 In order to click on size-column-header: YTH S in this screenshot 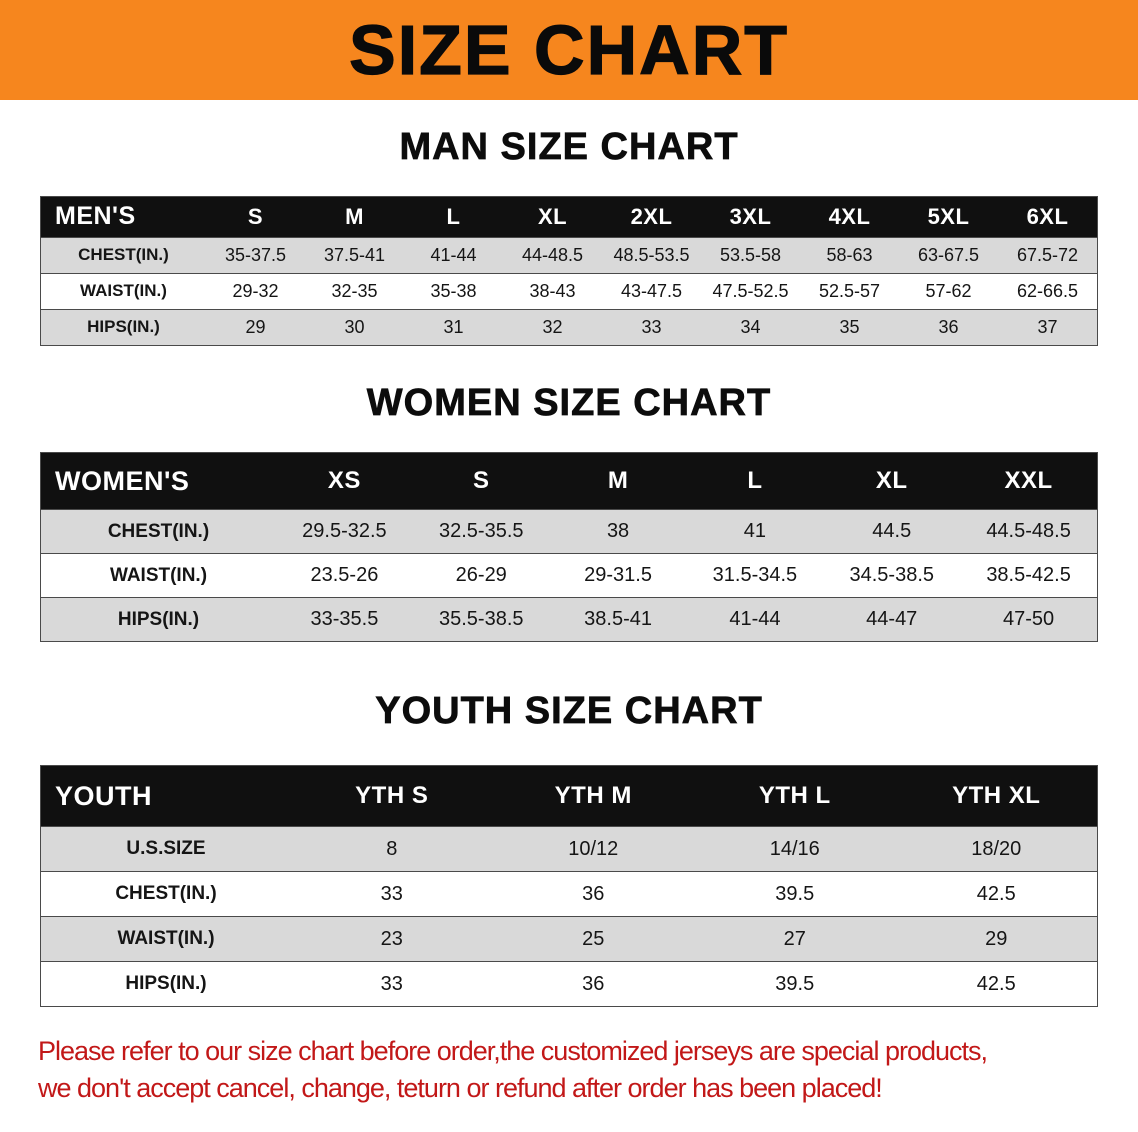, I will do `click(392, 796)`.